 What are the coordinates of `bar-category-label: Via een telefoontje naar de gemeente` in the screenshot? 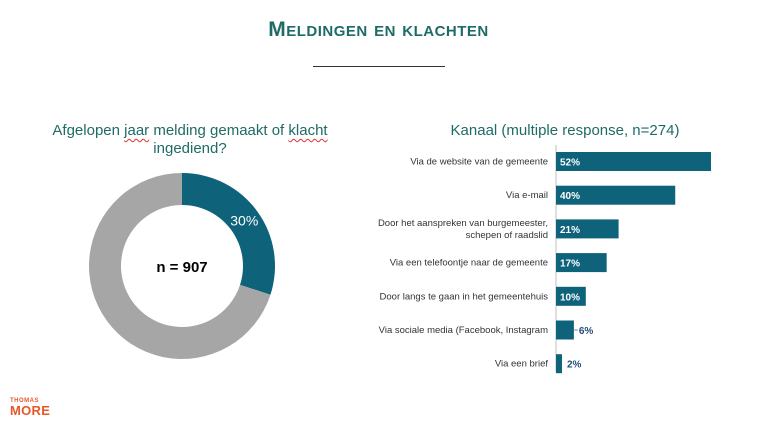 It's located at (469, 263).